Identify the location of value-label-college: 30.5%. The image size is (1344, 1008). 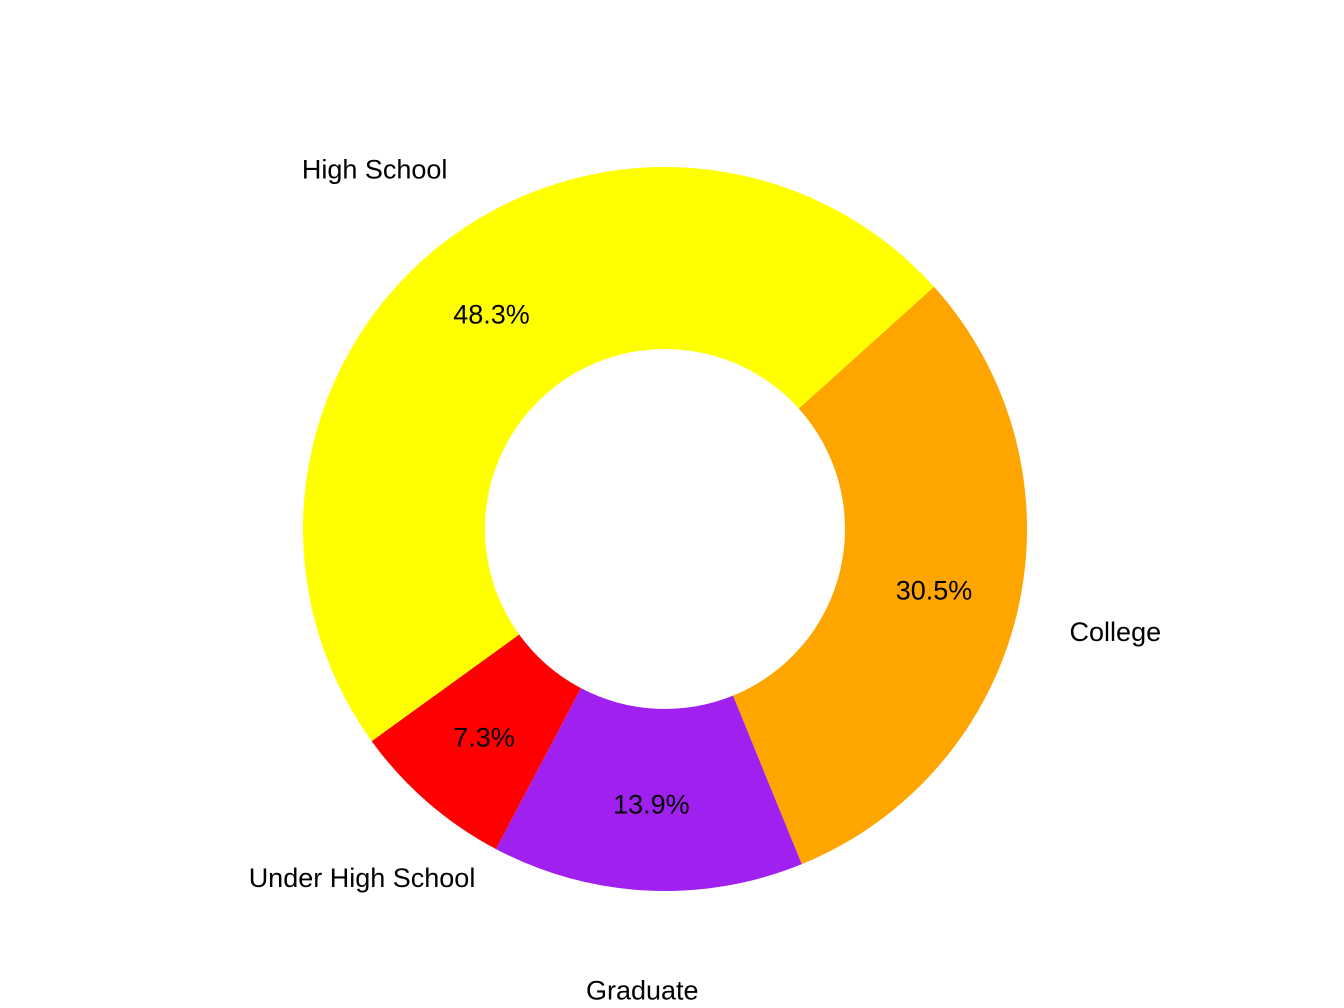
(934, 591).